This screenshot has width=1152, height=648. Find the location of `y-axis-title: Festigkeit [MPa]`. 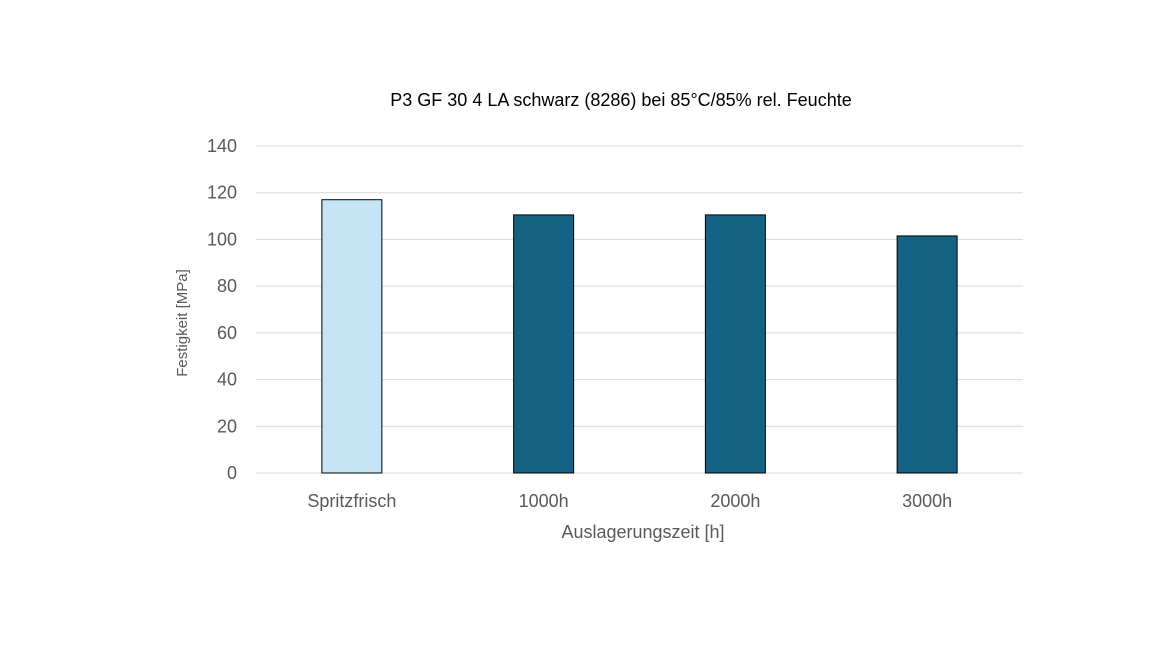

y-axis-title: Festigkeit [MPa] is located at coordinates (182, 323).